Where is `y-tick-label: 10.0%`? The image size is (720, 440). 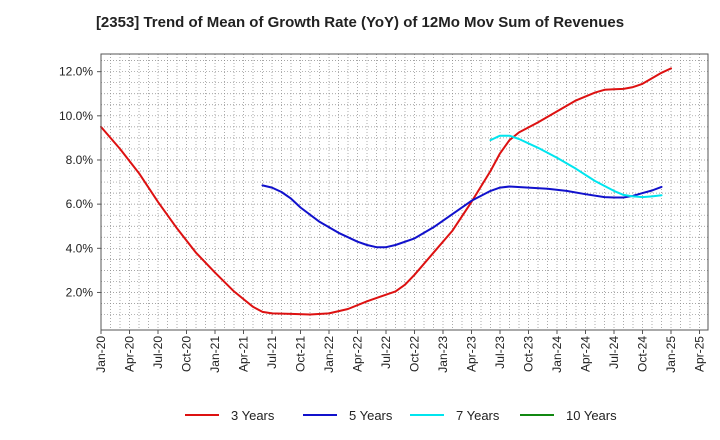 y-tick-label: 10.0% is located at coordinates (76, 116).